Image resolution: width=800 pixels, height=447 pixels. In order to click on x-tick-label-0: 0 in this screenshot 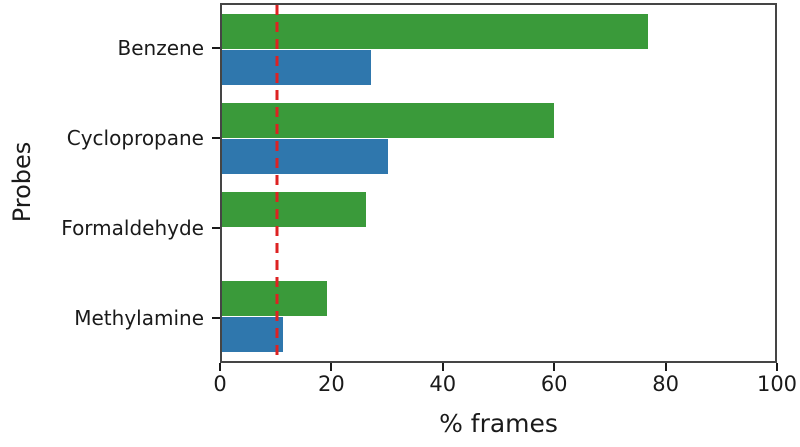, I will do `click(220, 384)`.